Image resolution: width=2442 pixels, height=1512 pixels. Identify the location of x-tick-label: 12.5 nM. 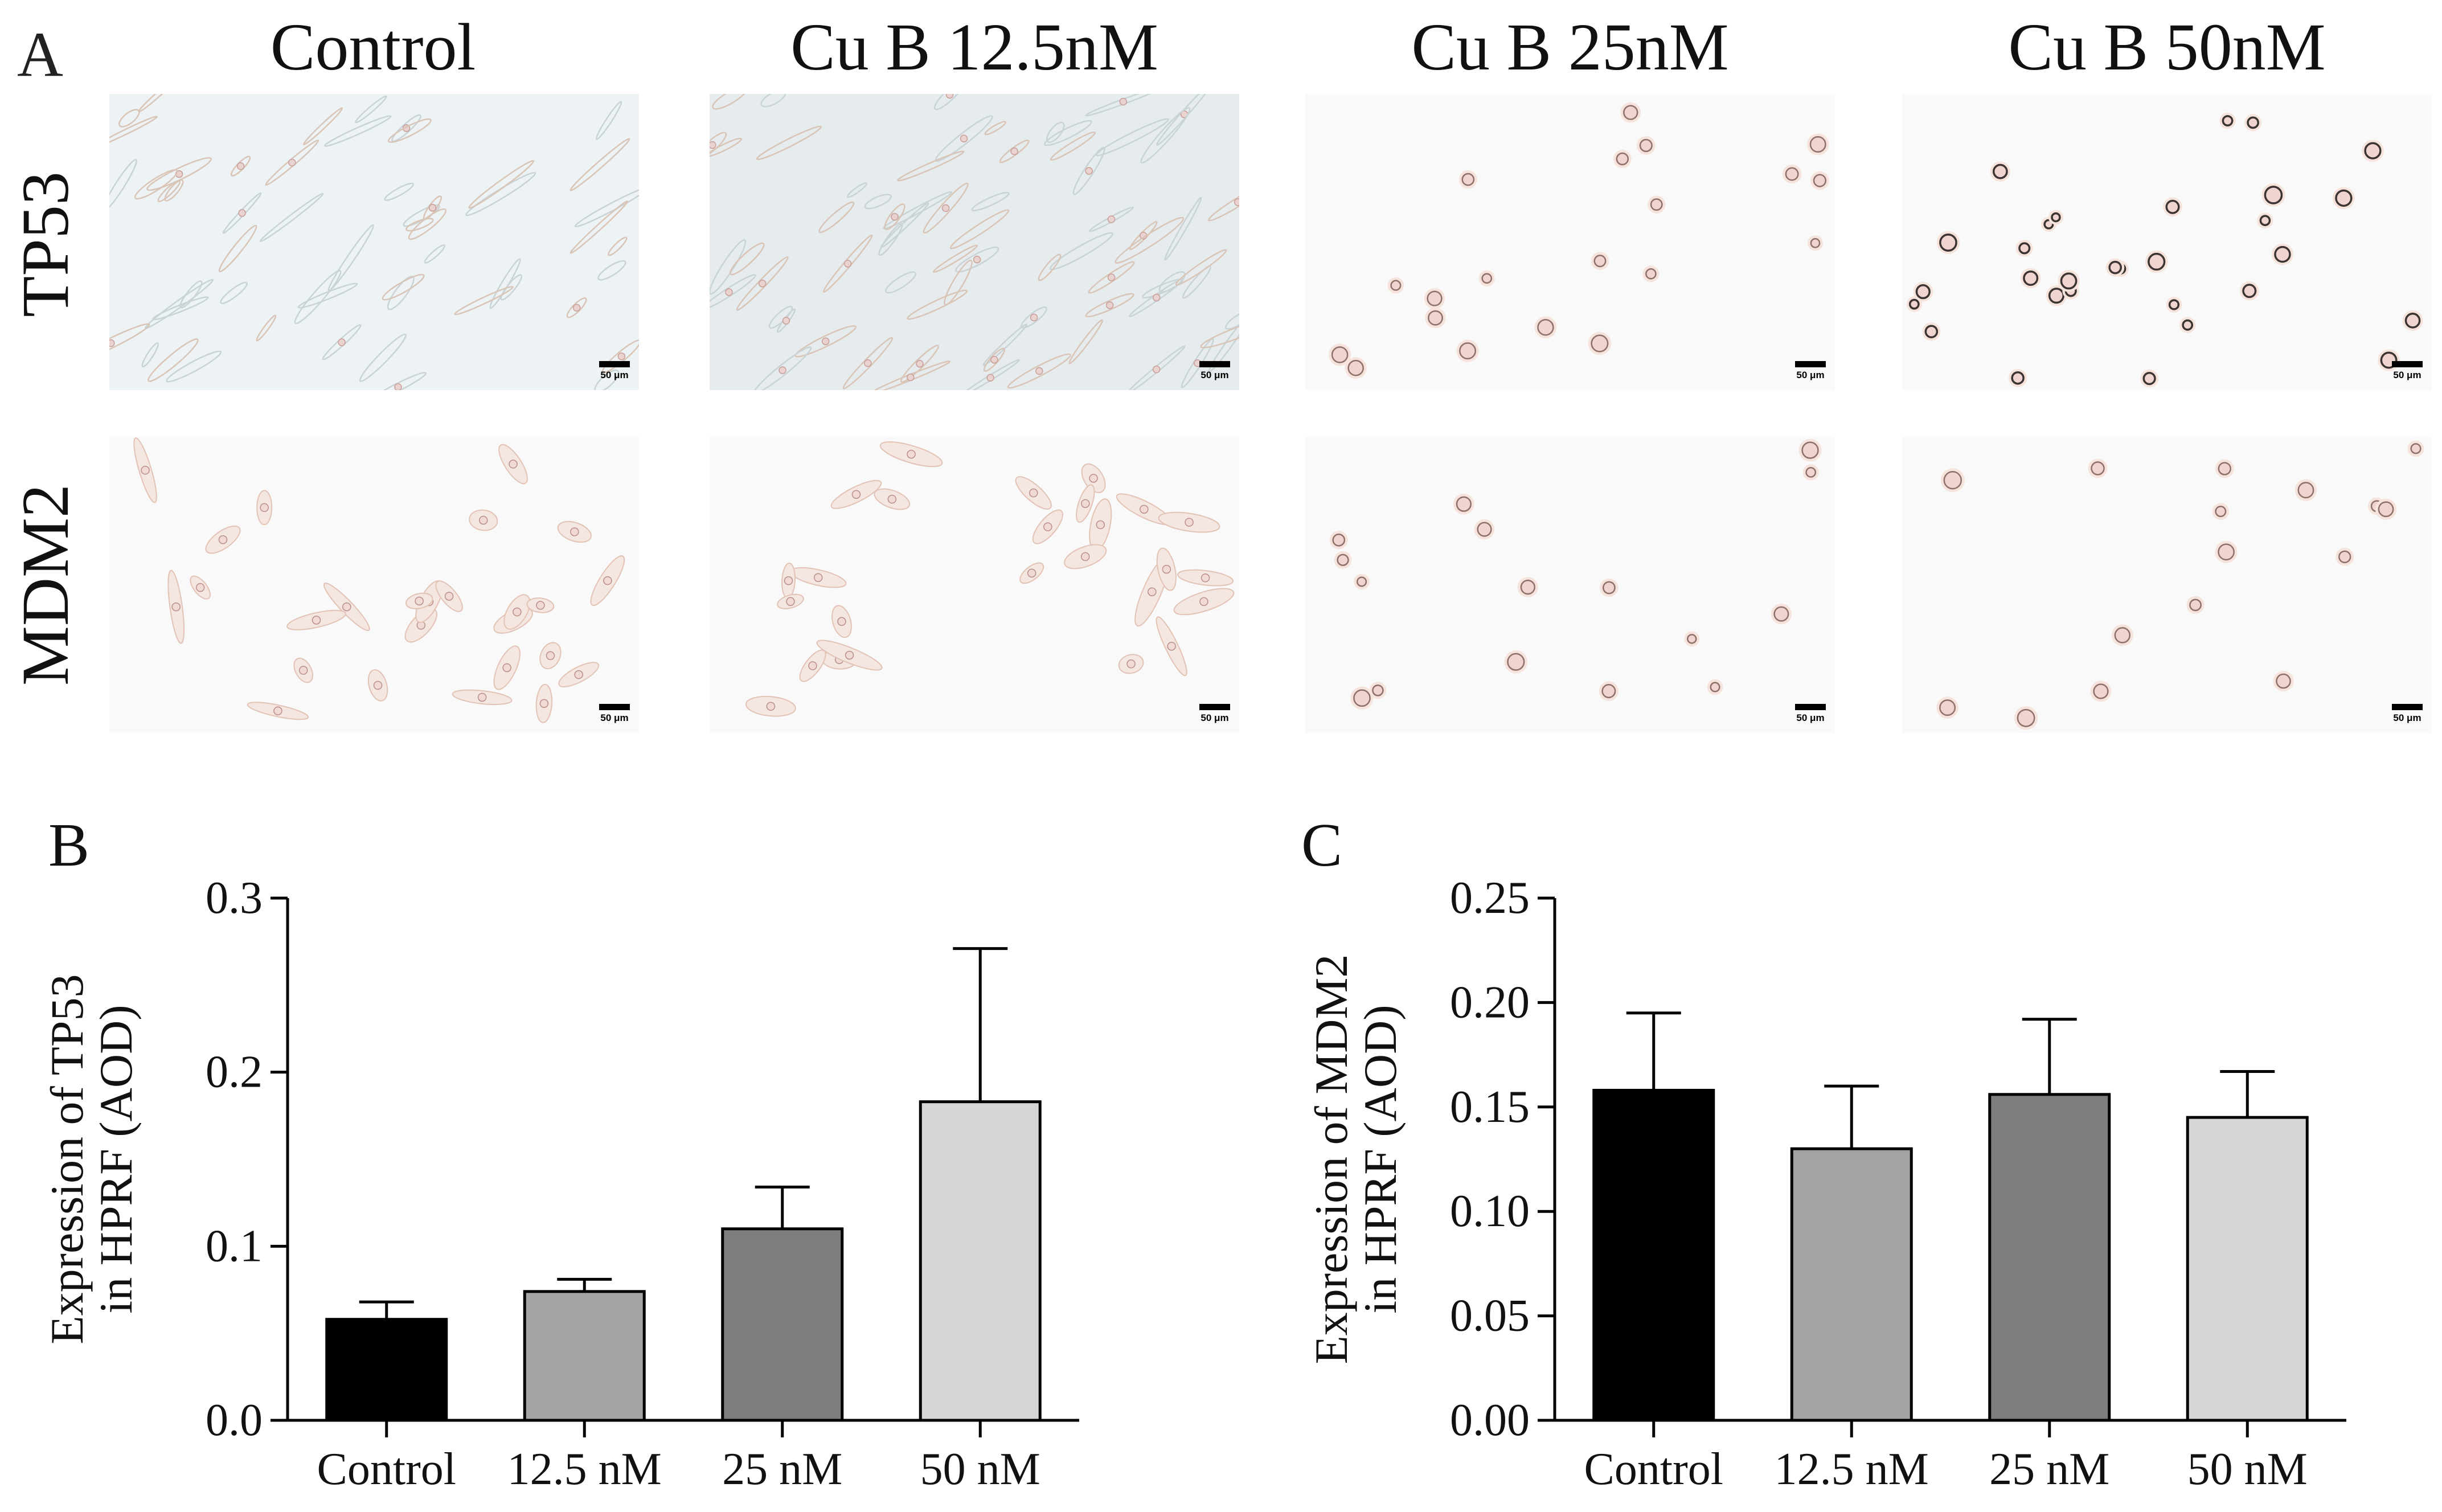
(1852, 1469).